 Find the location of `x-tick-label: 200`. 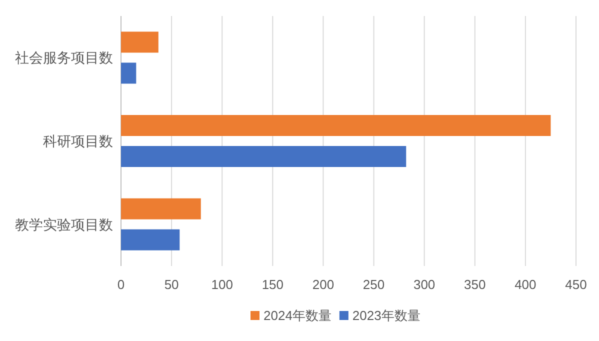

x-tick-label: 200 is located at coordinates (323, 284).